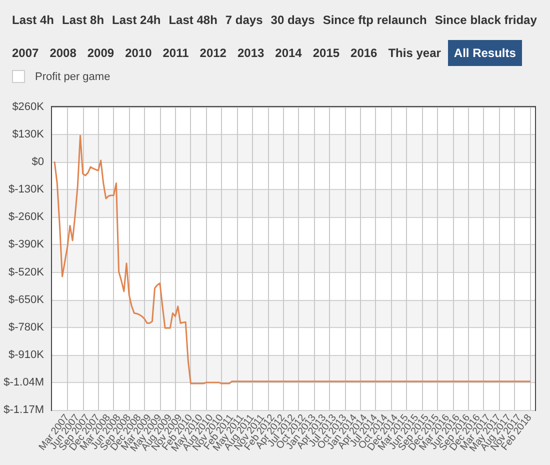  What do you see at coordinates (193, 20) in the screenshot?
I see `text: Last 48h` at bounding box center [193, 20].